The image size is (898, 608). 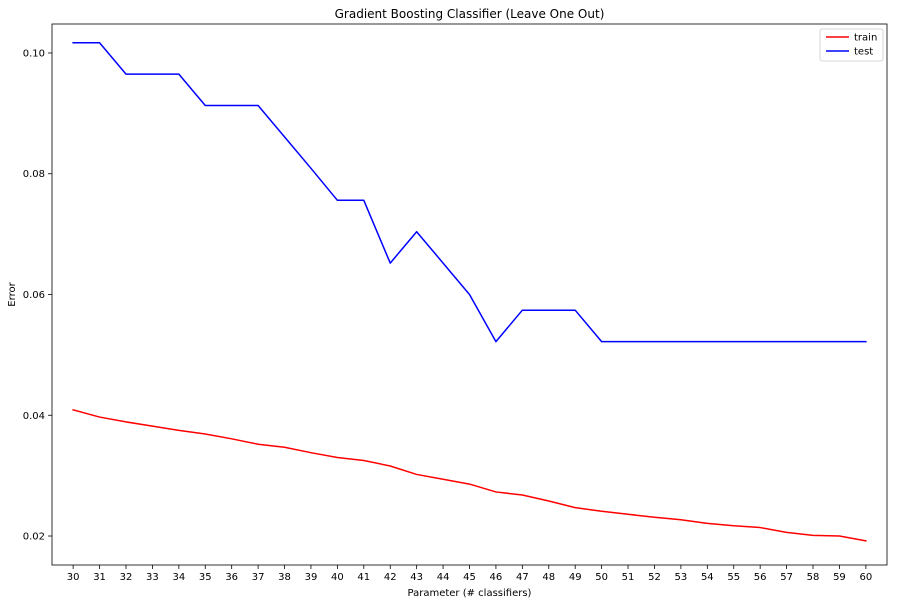 I want to click on x-tick-label: 51, so click(x=628, y=577).